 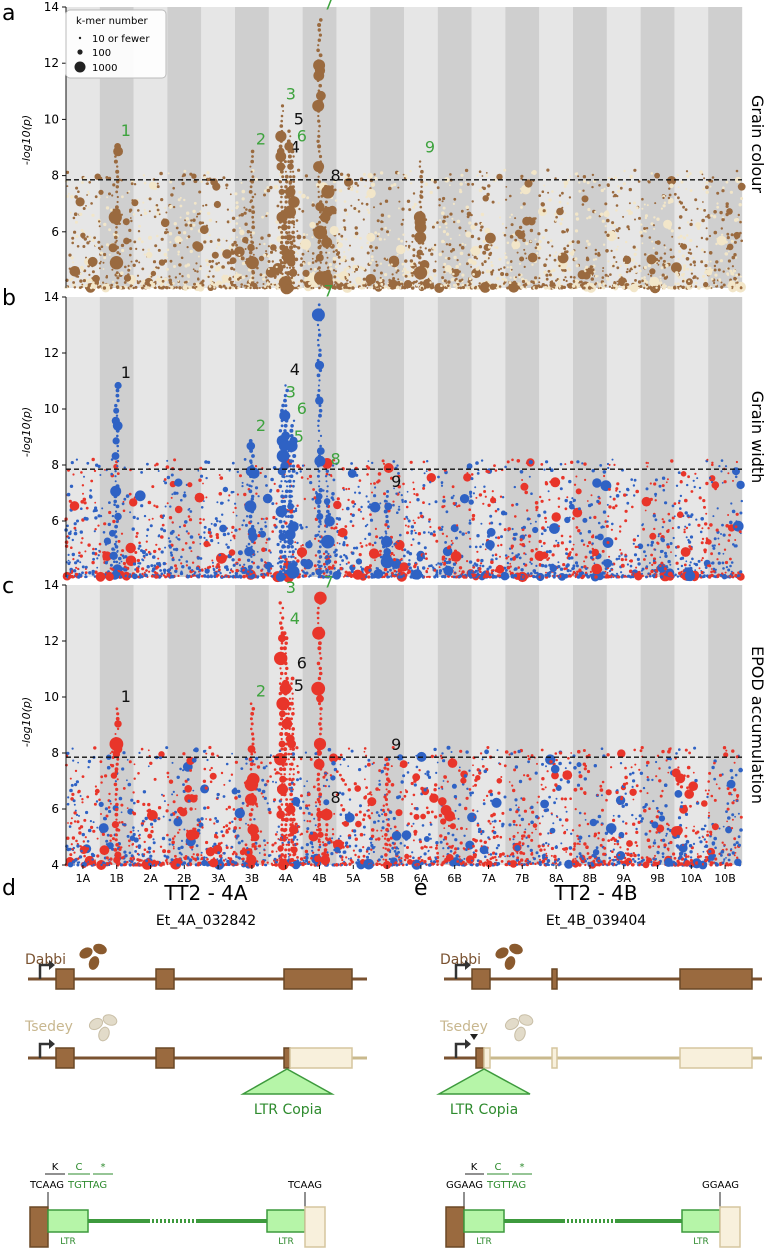 What do you see at coordinates (150, 437) in the screenshot?
I see `chrom-band-2a` at bounding box center [150, 437].